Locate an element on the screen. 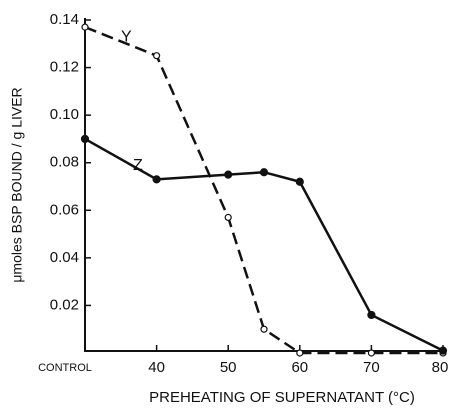 The height and width of the screenshot is (410, 453). y-tick-label: 0.12 is located at coordinates (64, 67).